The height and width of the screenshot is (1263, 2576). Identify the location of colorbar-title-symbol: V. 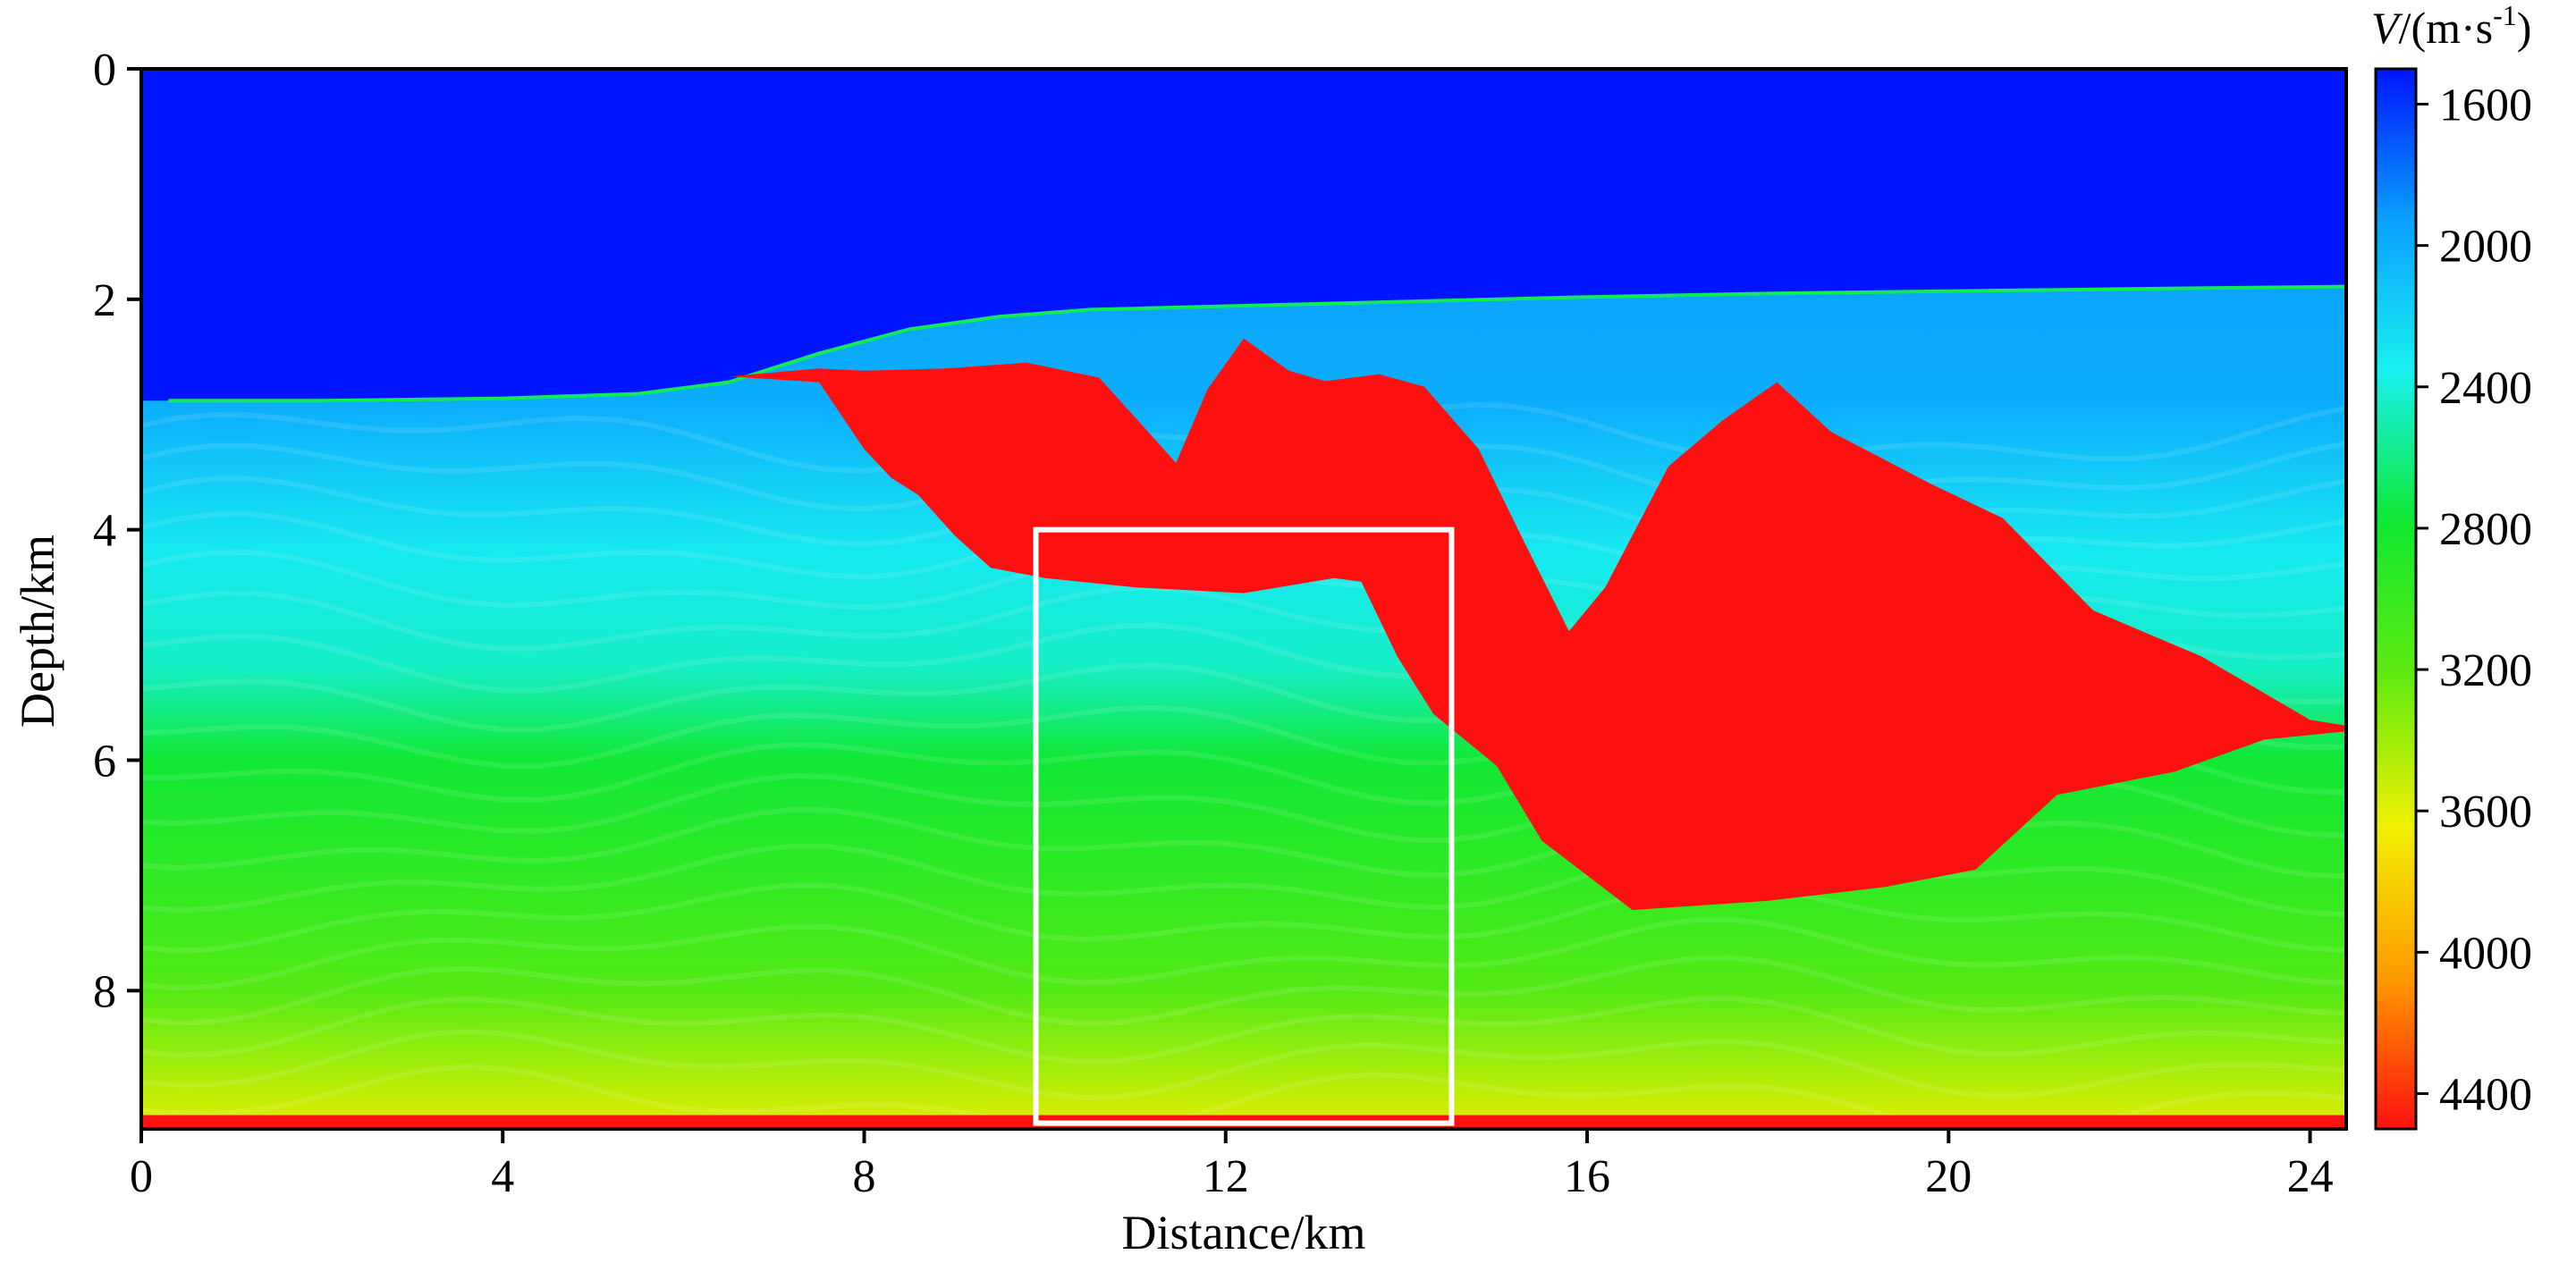
(2387, 28).